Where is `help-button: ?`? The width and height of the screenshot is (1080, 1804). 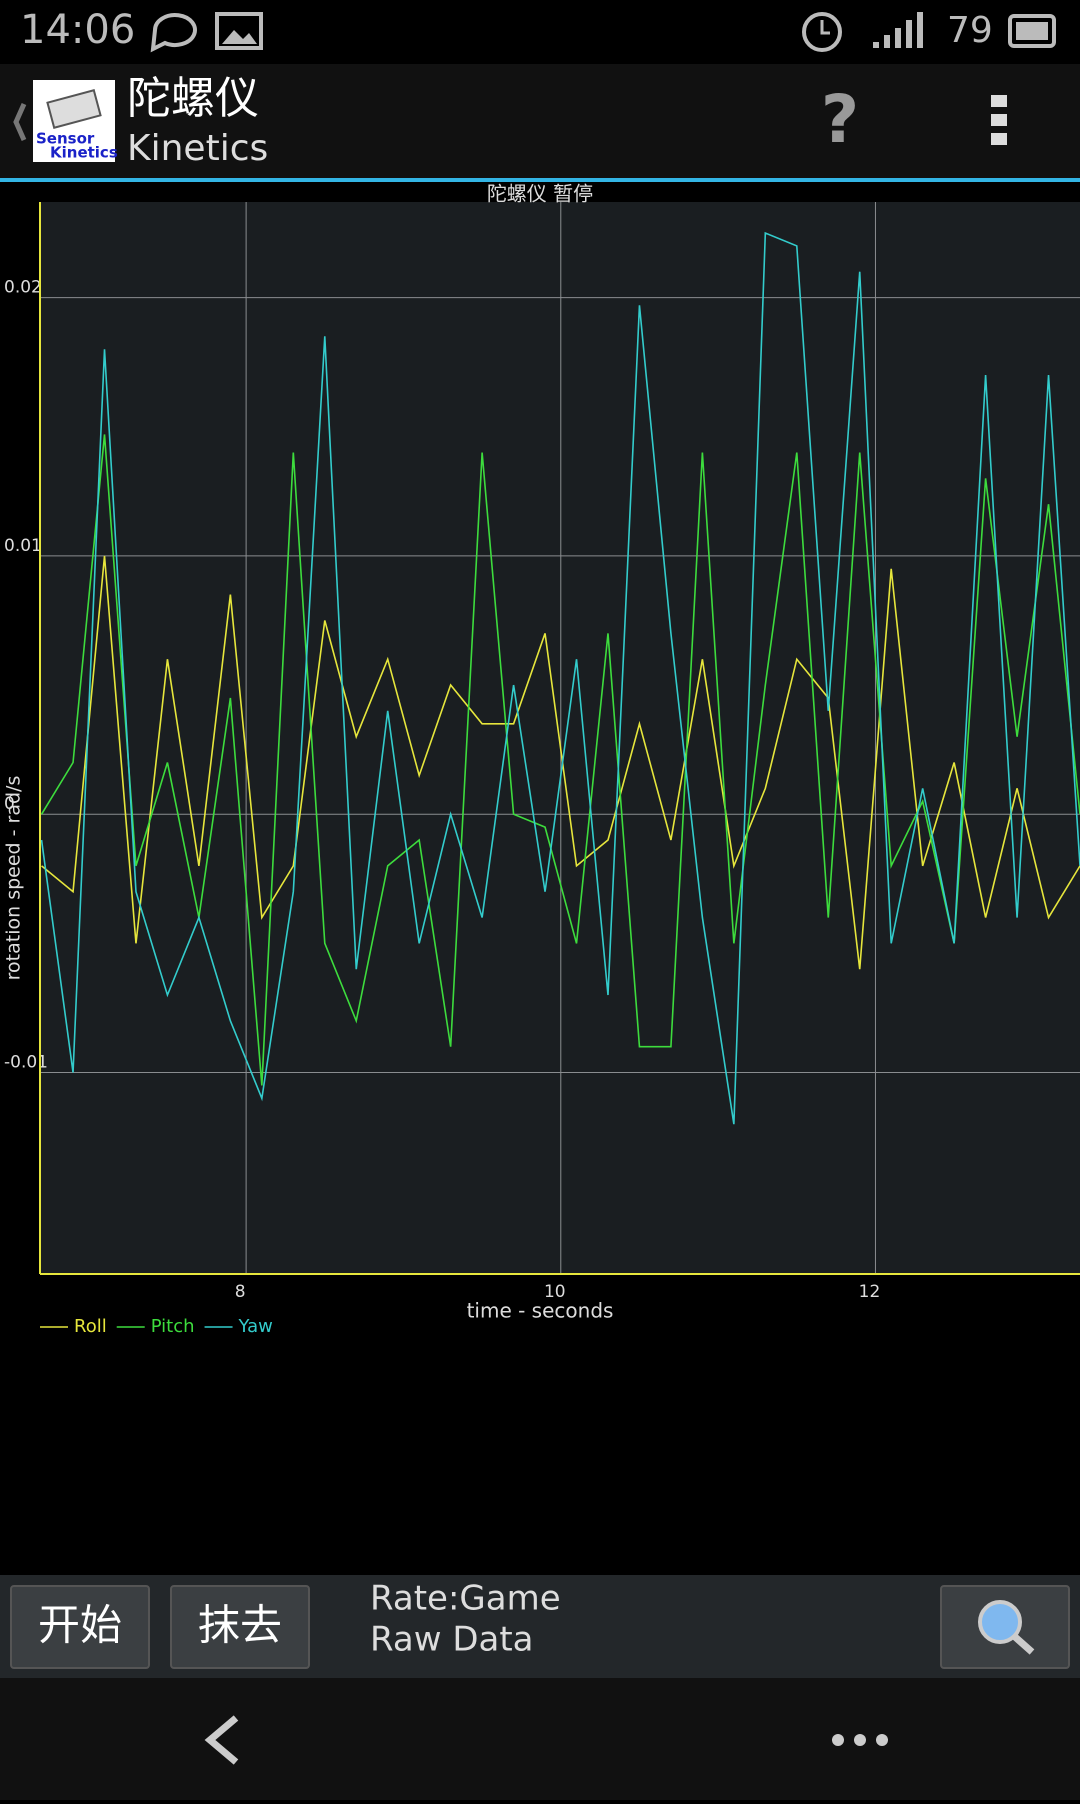 help-button: ? is located at coordinates (840, 119).